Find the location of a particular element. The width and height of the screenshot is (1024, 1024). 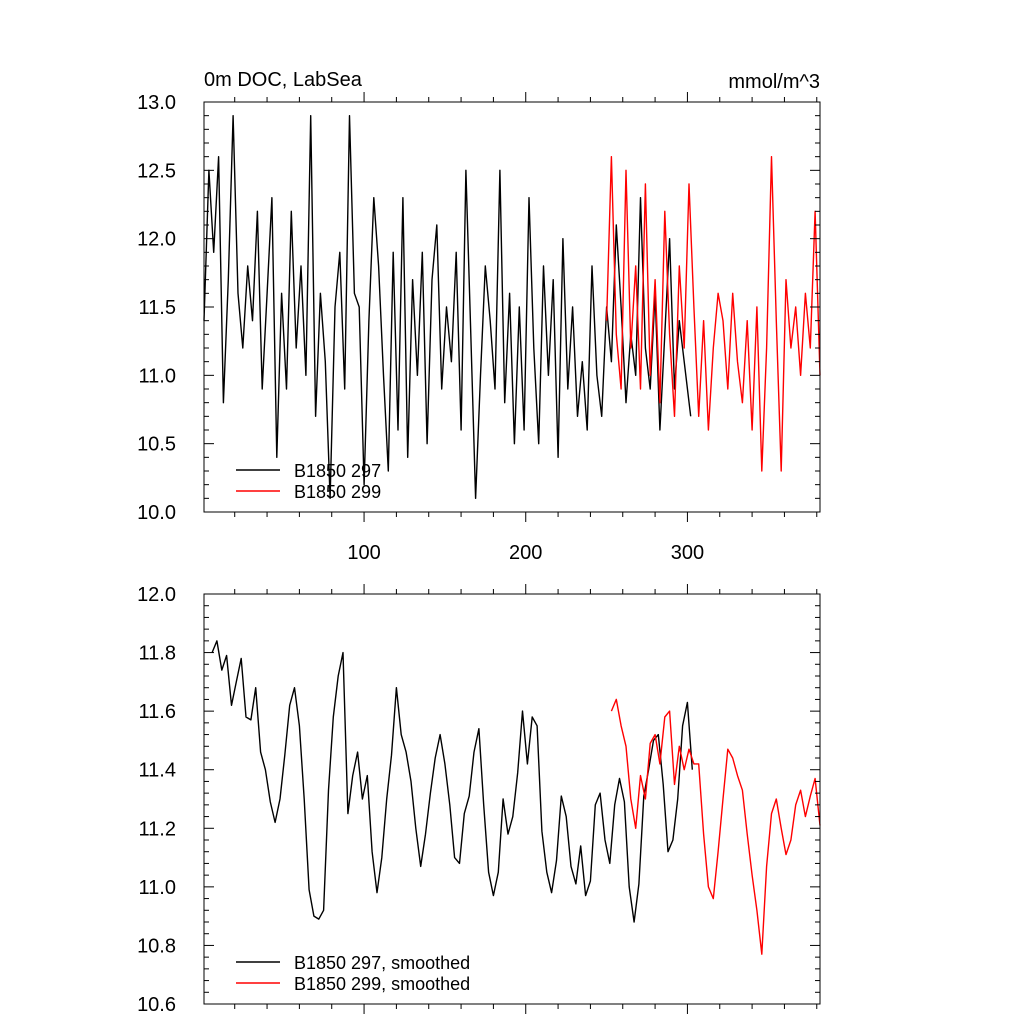

top-x-tick-label: 300 is located at coordinates (687, 553).